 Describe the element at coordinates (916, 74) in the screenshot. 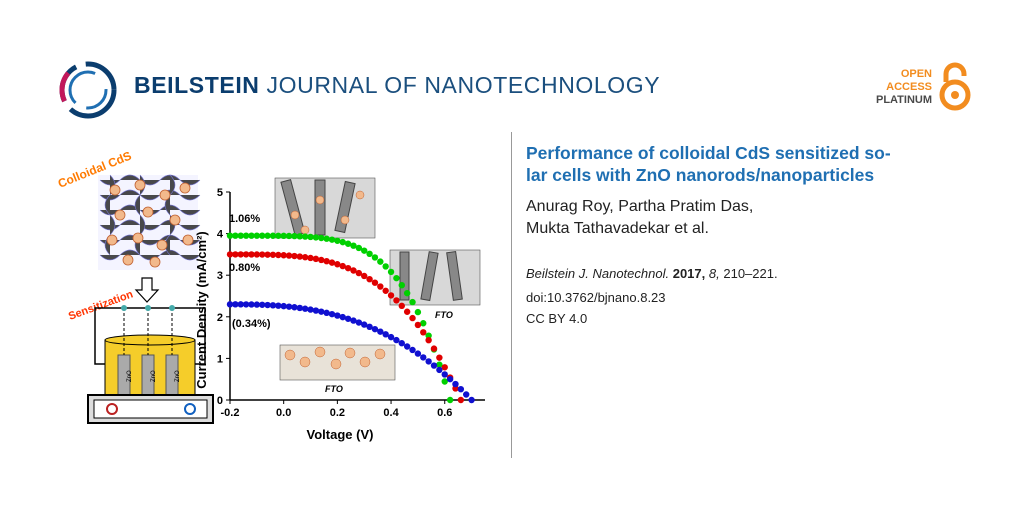

I see `oa-open-label: OPEN` at that location.